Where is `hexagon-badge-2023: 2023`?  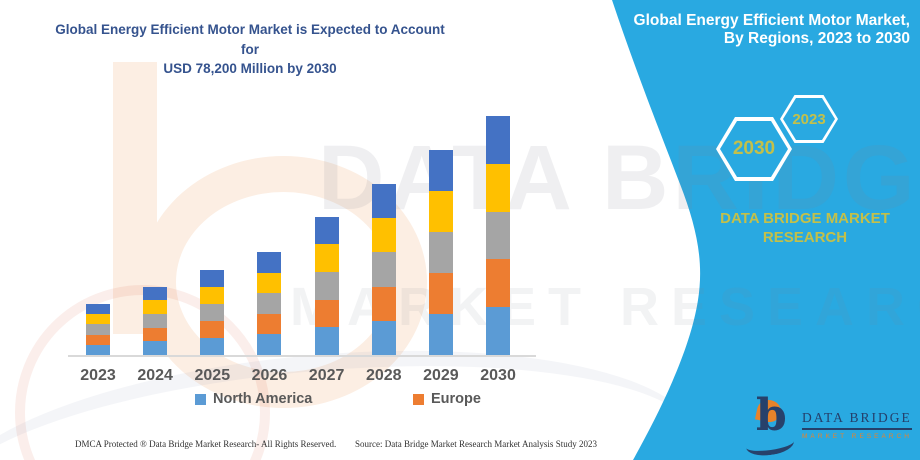
hexagon-badge-2023: 2023 is located at coordinates (809, 119).